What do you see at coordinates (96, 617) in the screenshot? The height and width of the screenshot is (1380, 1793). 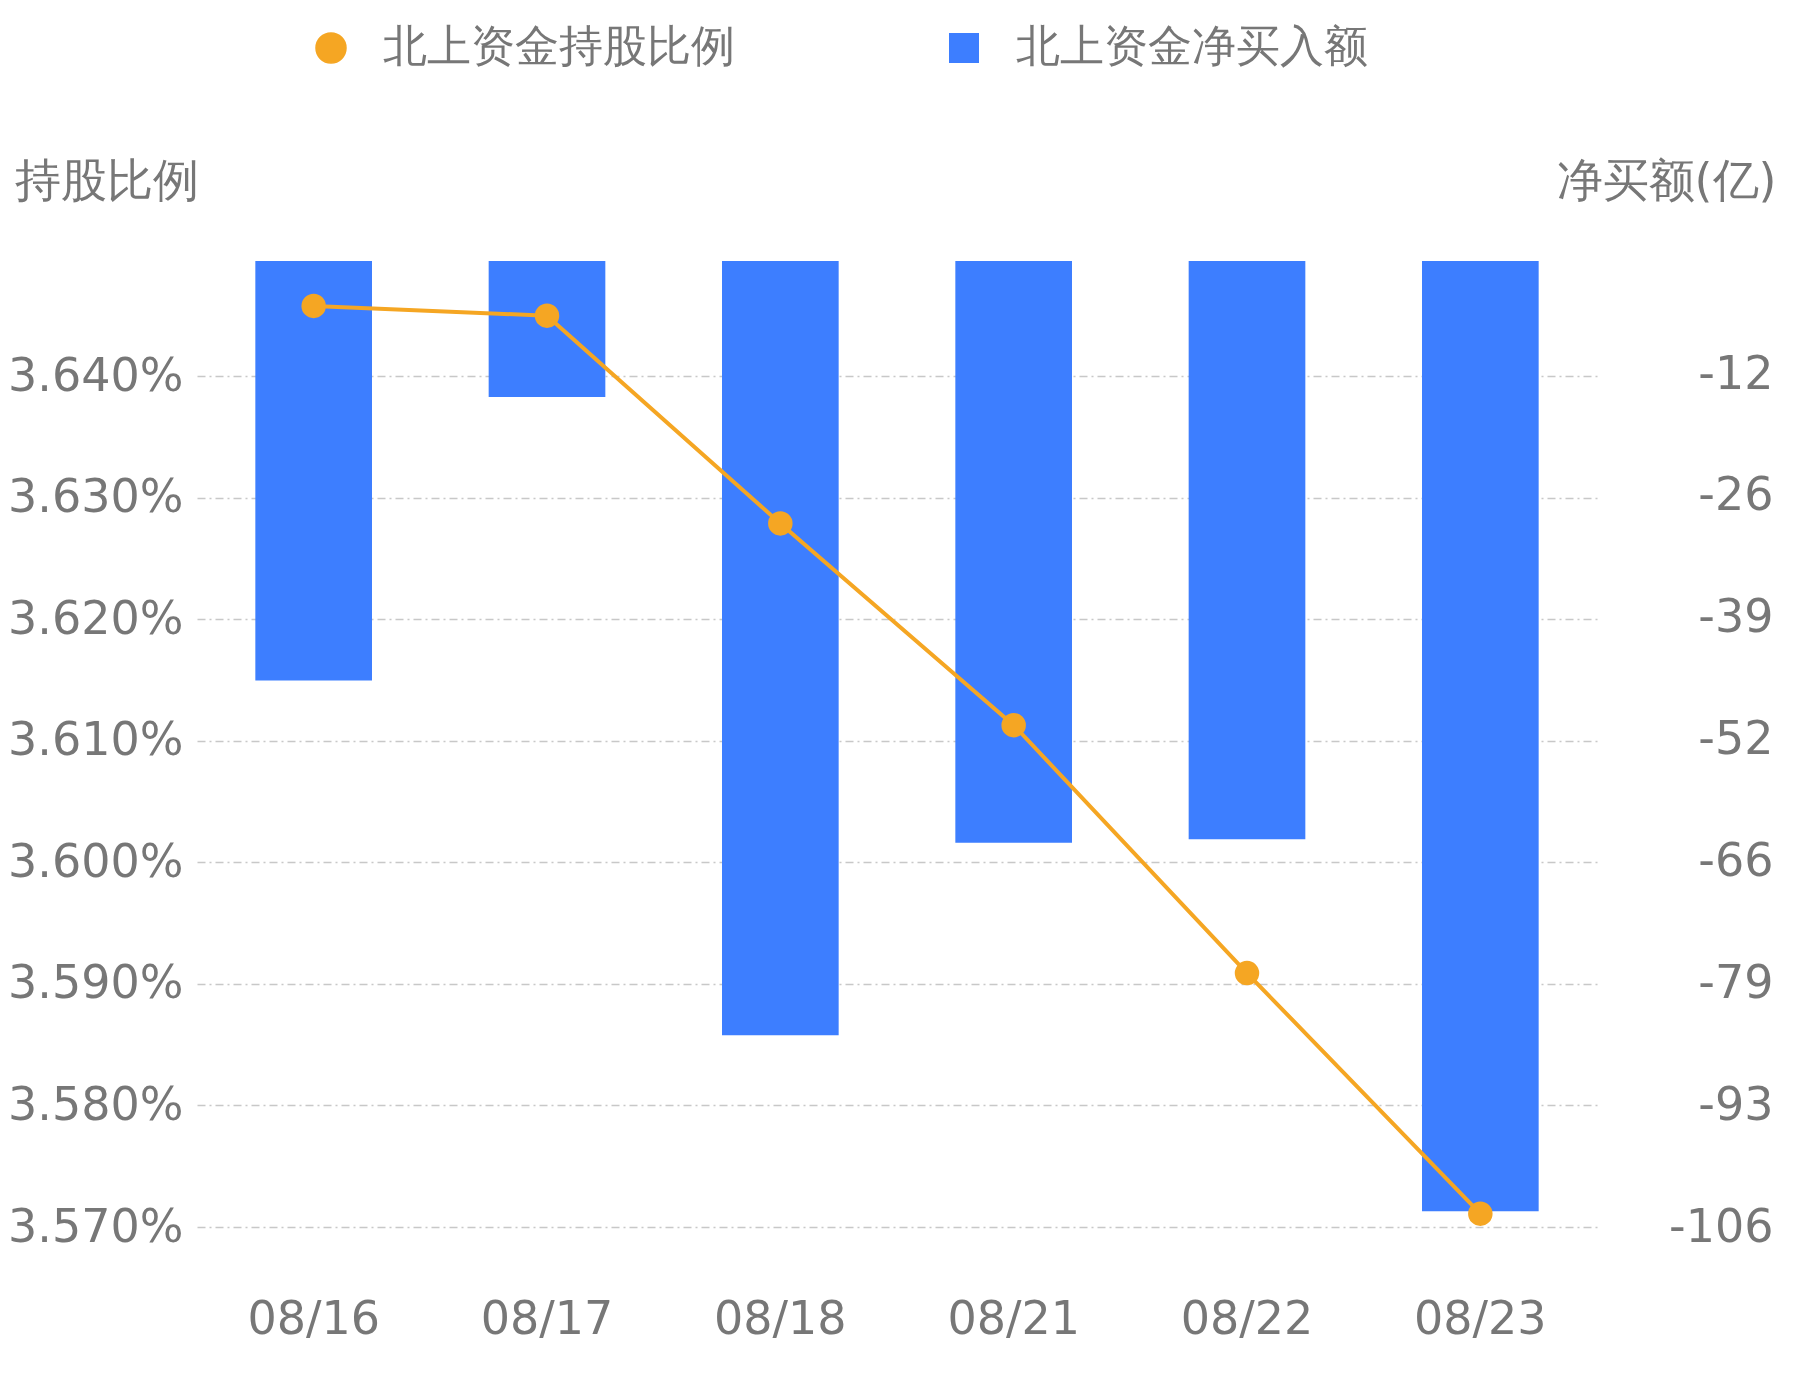 I see `y-tick-label: 3.620%` at bounding box center [96, 617].